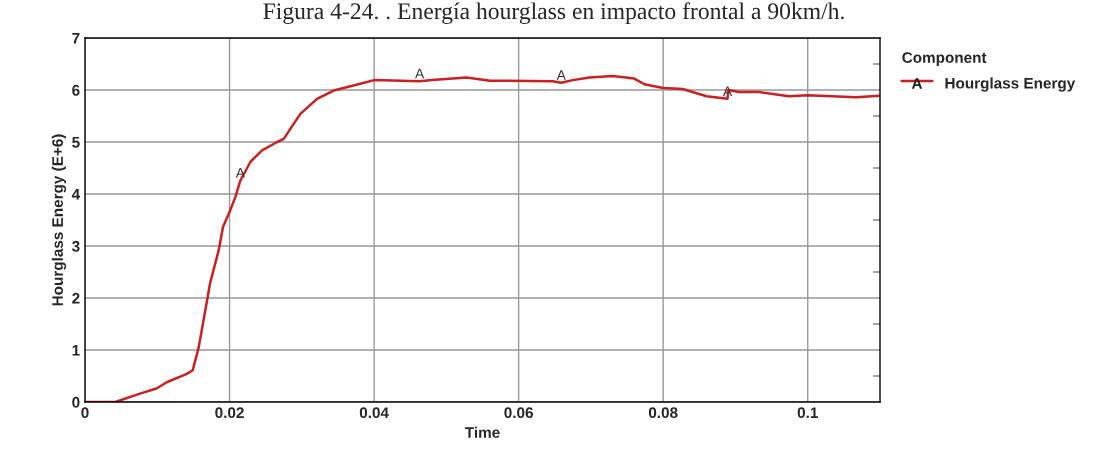 This screenshot has width=1108, height=464. What do you see at coordinates (76, 142) in the screenshot?
I see `y-tick-label: 5` at bounding box center [76, 142].